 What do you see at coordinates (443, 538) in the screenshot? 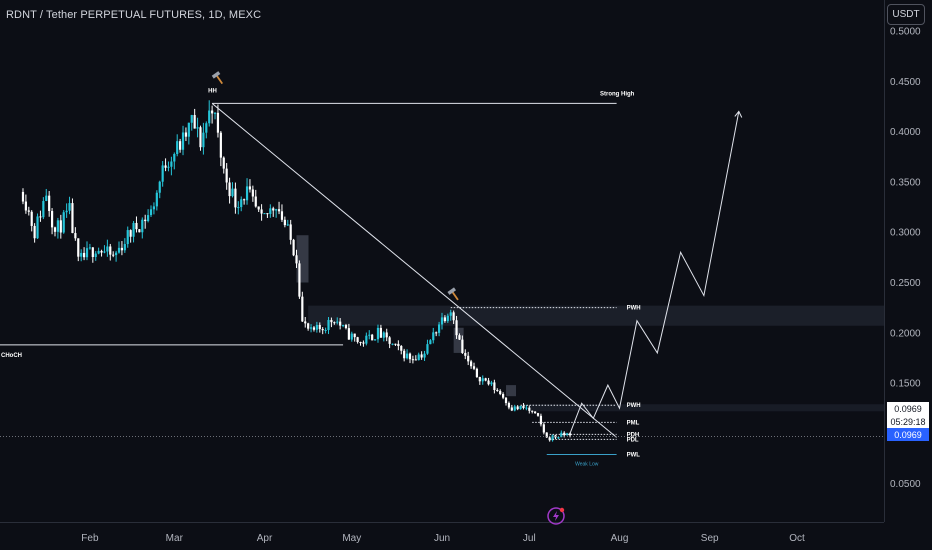
I see `time-axis: Feb Mar Apr May Jun Jul Aug Sep Oct` at bounding box center [443, 538].